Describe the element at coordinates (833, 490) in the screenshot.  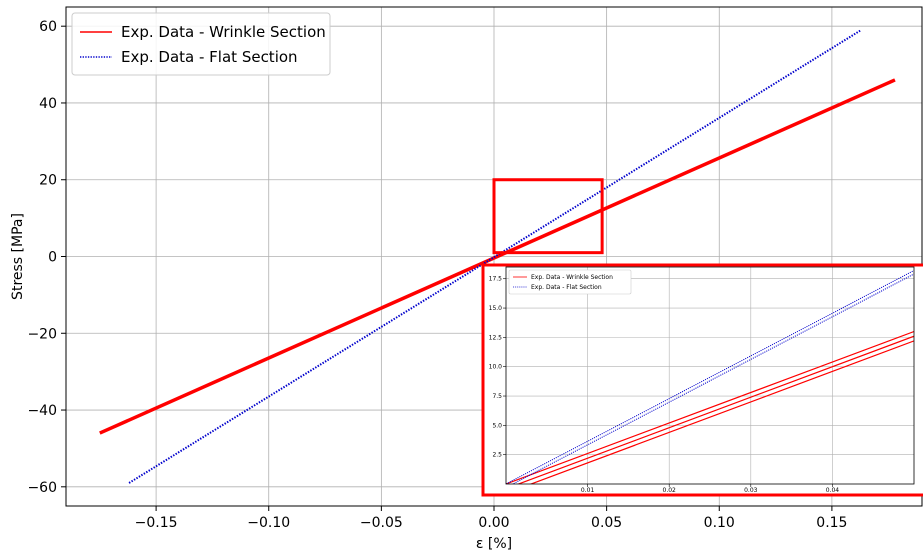
I see `inset-x-tick-label: 0.04` at that location.